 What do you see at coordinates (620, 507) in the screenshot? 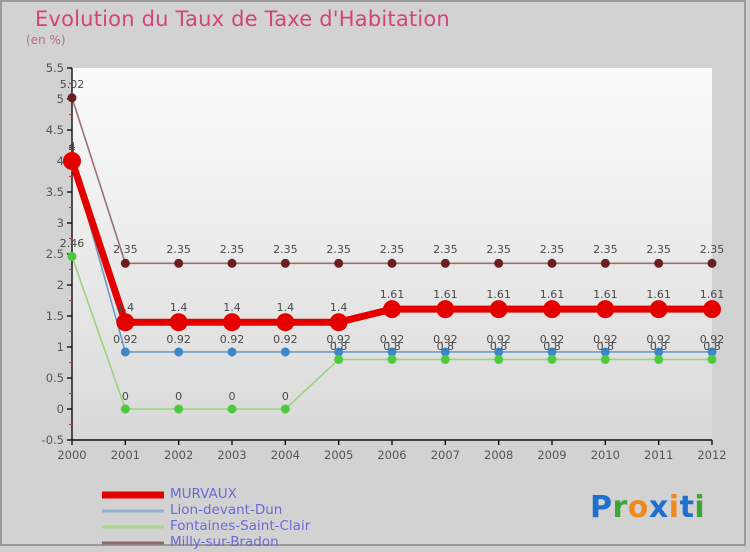
I see `logo-letter: r` at bounding box center [620, 507].